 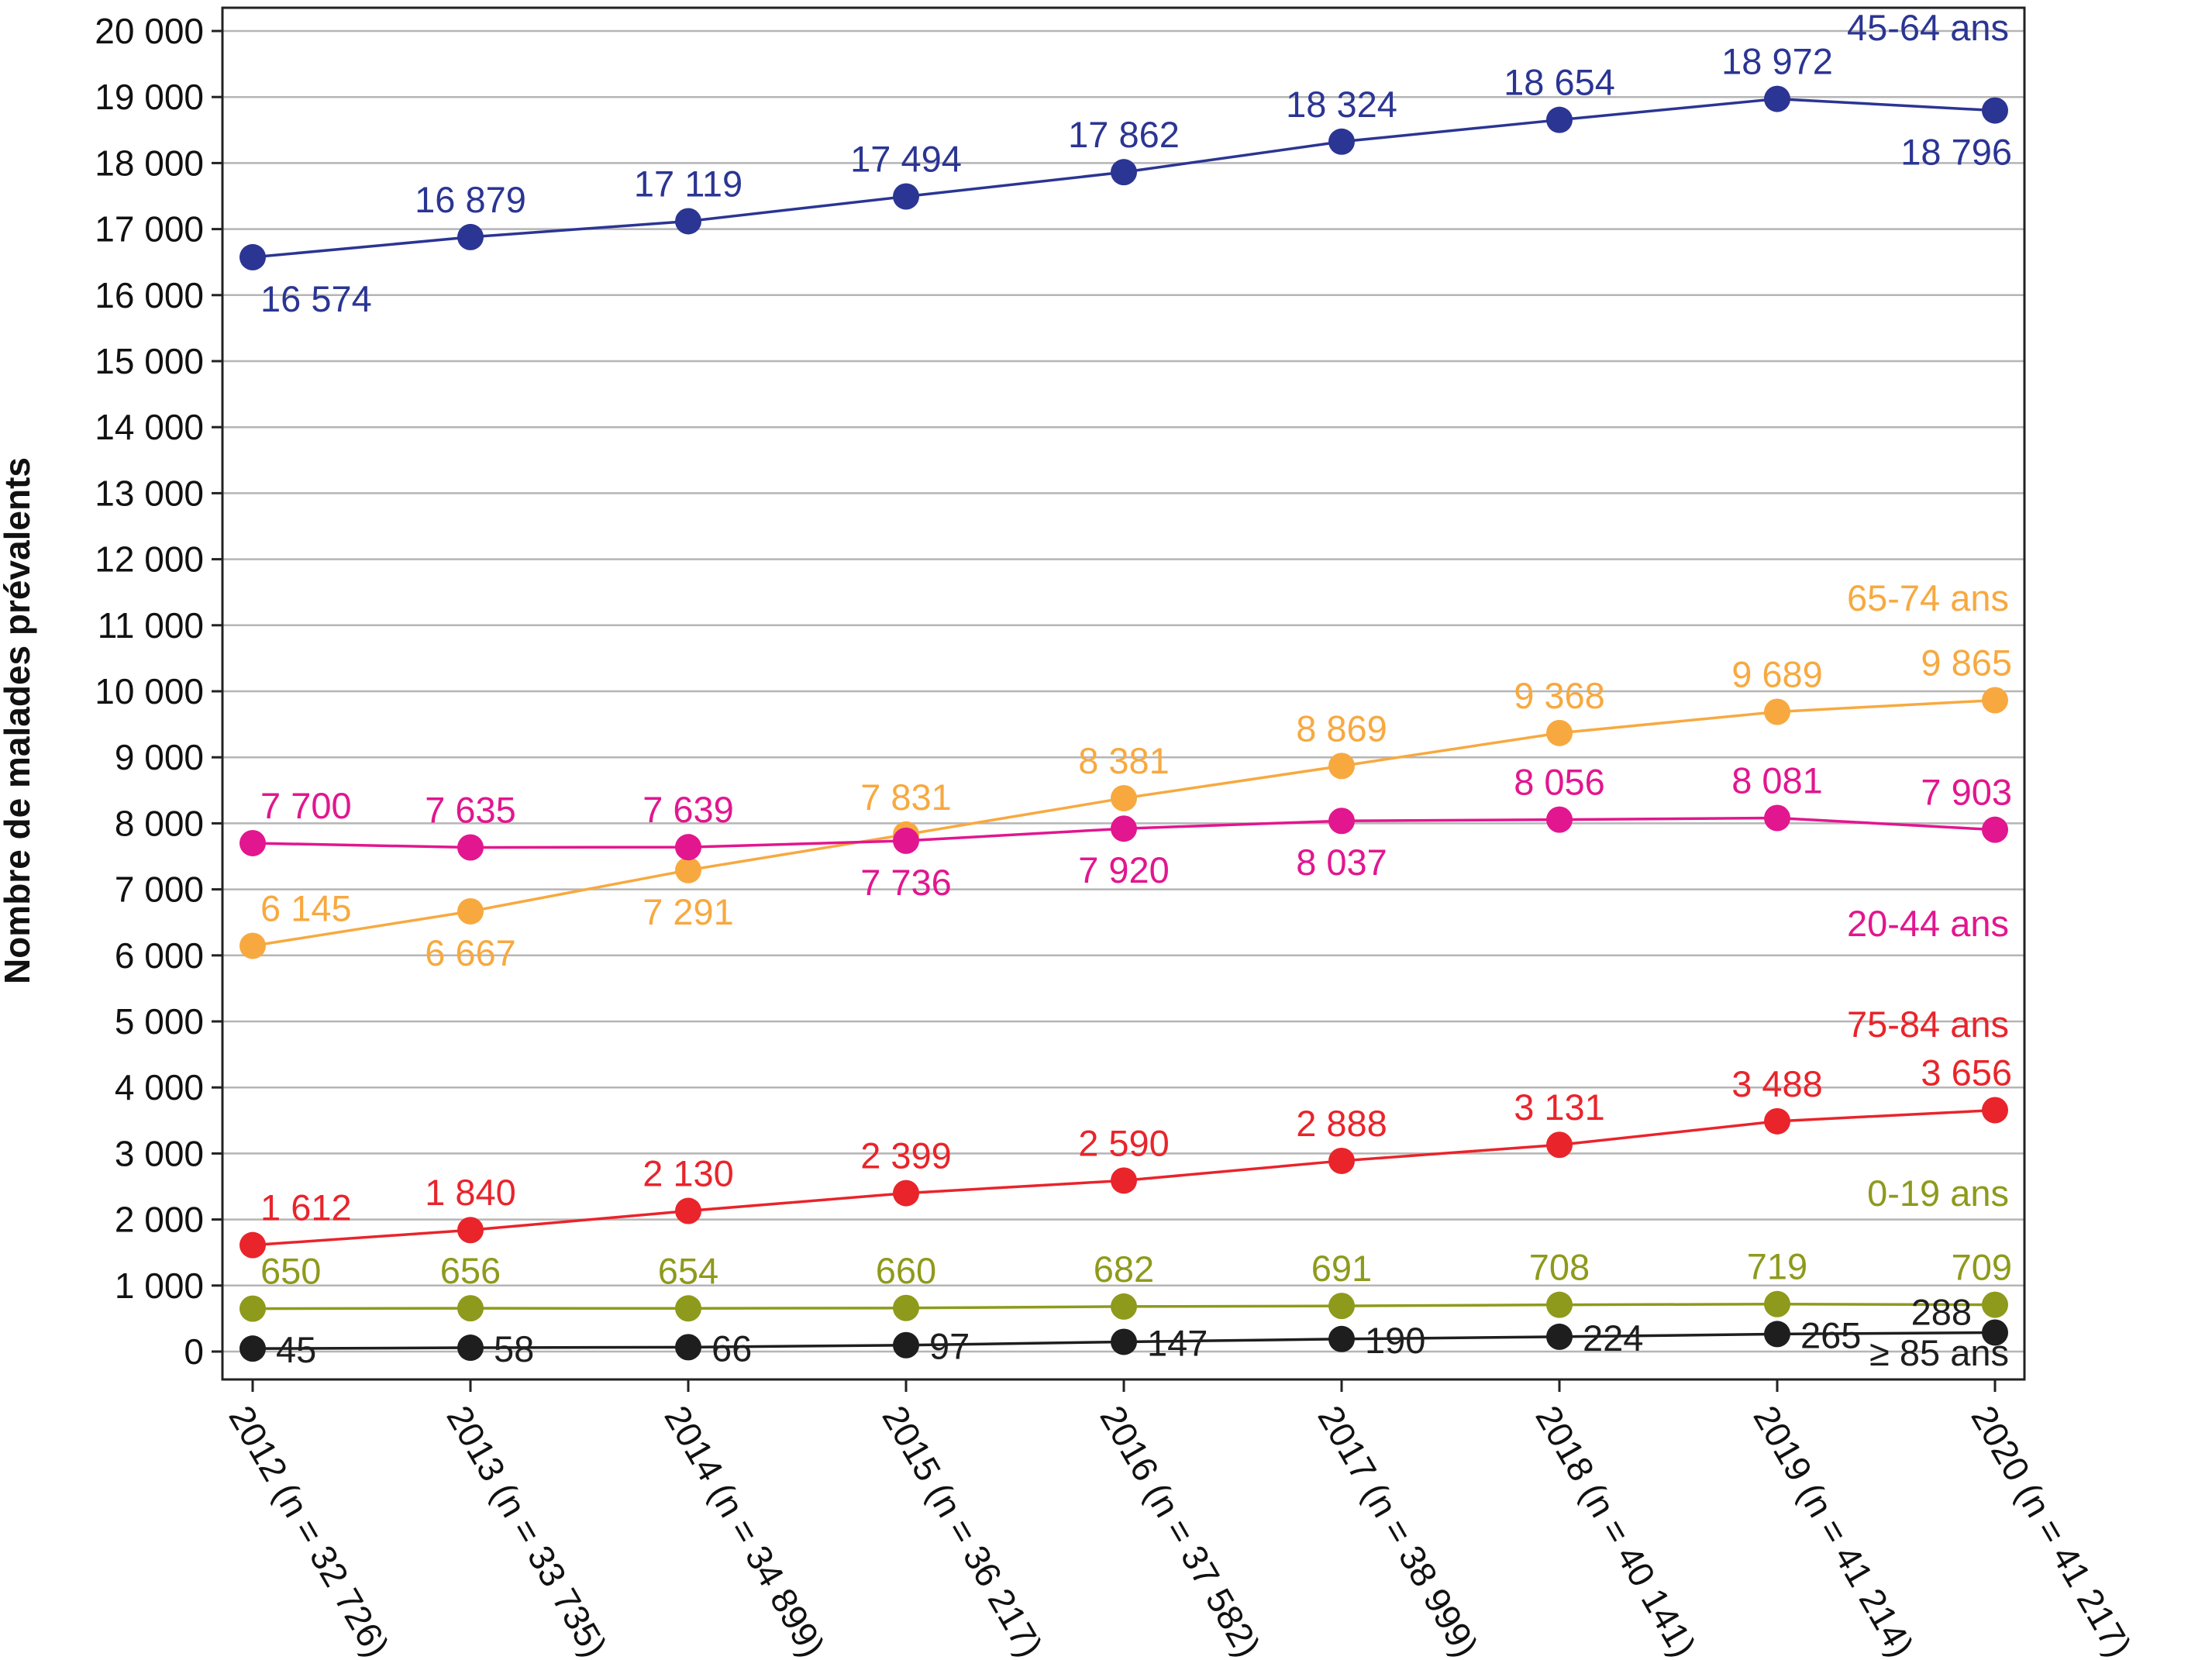 What do you see at coordinates (1613, 1338) in the screenshot?
I see `data-label: 224` at bounding box center [1613, 1338].